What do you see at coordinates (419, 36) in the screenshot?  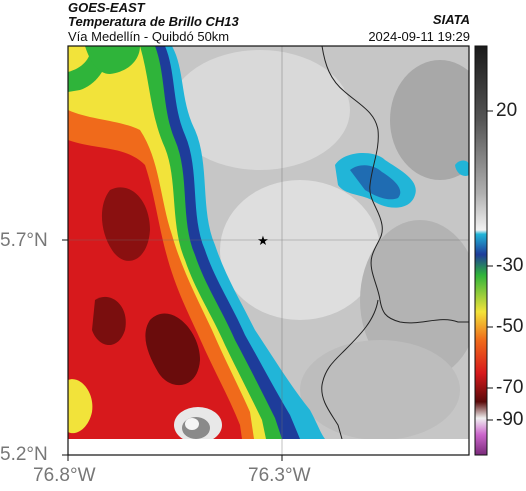 I see `timestamp: 2024-09-11 19:29` at bounding box center [419, 36].